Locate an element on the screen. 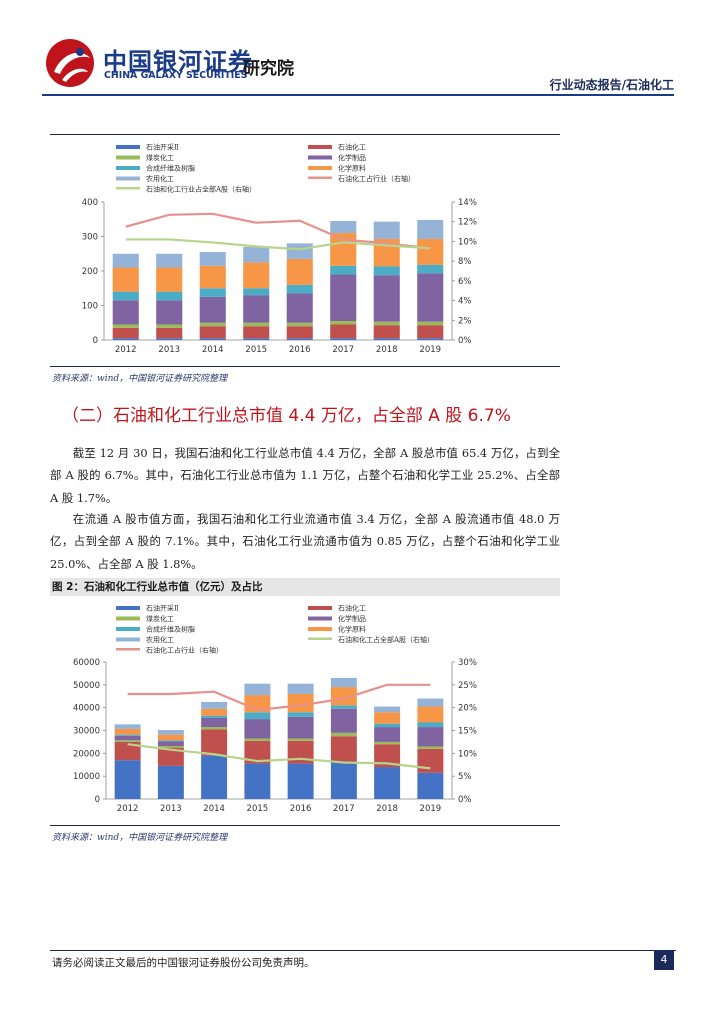  legend-label: 石油和化工占全部A股（右轴） is located at coordinates (386, 639).